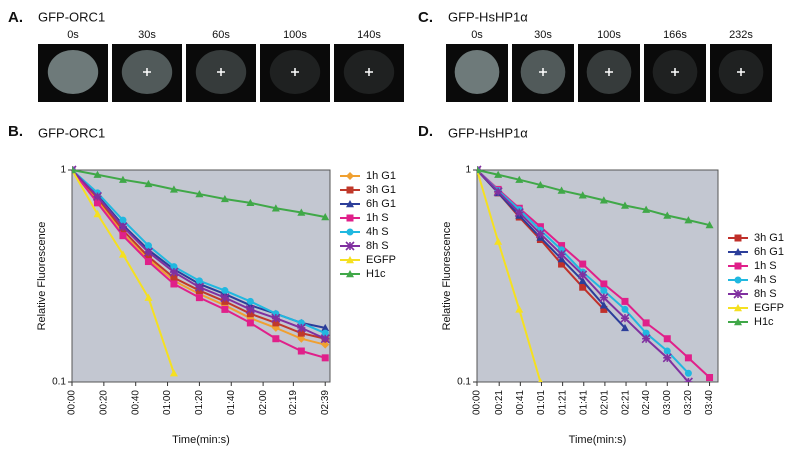  Describe the element at coordinates (667, 402) in the screenshot. I see `x-tick-label: 03:00` at that location.